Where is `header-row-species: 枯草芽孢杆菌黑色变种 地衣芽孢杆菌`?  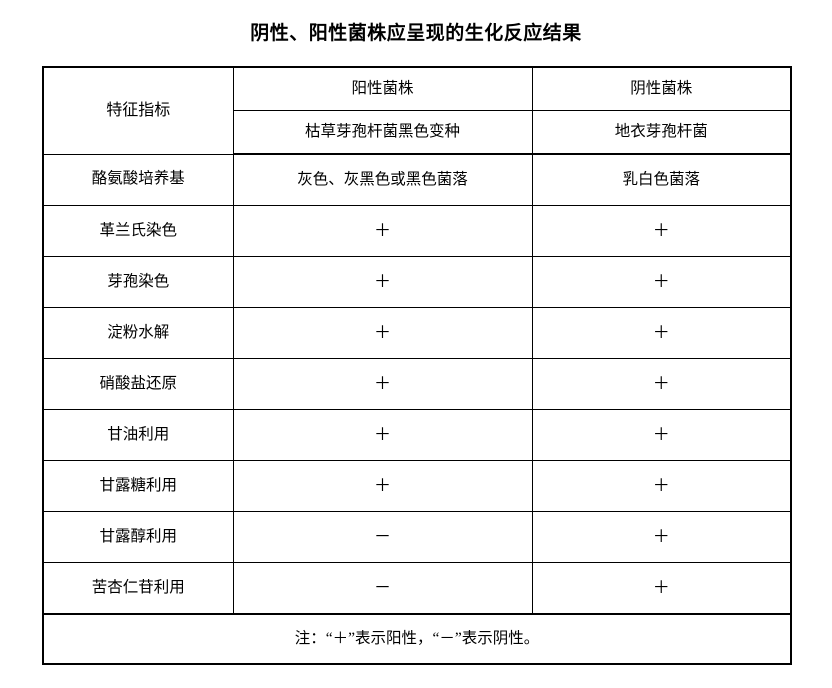 header-row-species: 枯草芽孢杆菌黑色变种 地衣芽孢杆菌 is located at coordinates (417, 132).